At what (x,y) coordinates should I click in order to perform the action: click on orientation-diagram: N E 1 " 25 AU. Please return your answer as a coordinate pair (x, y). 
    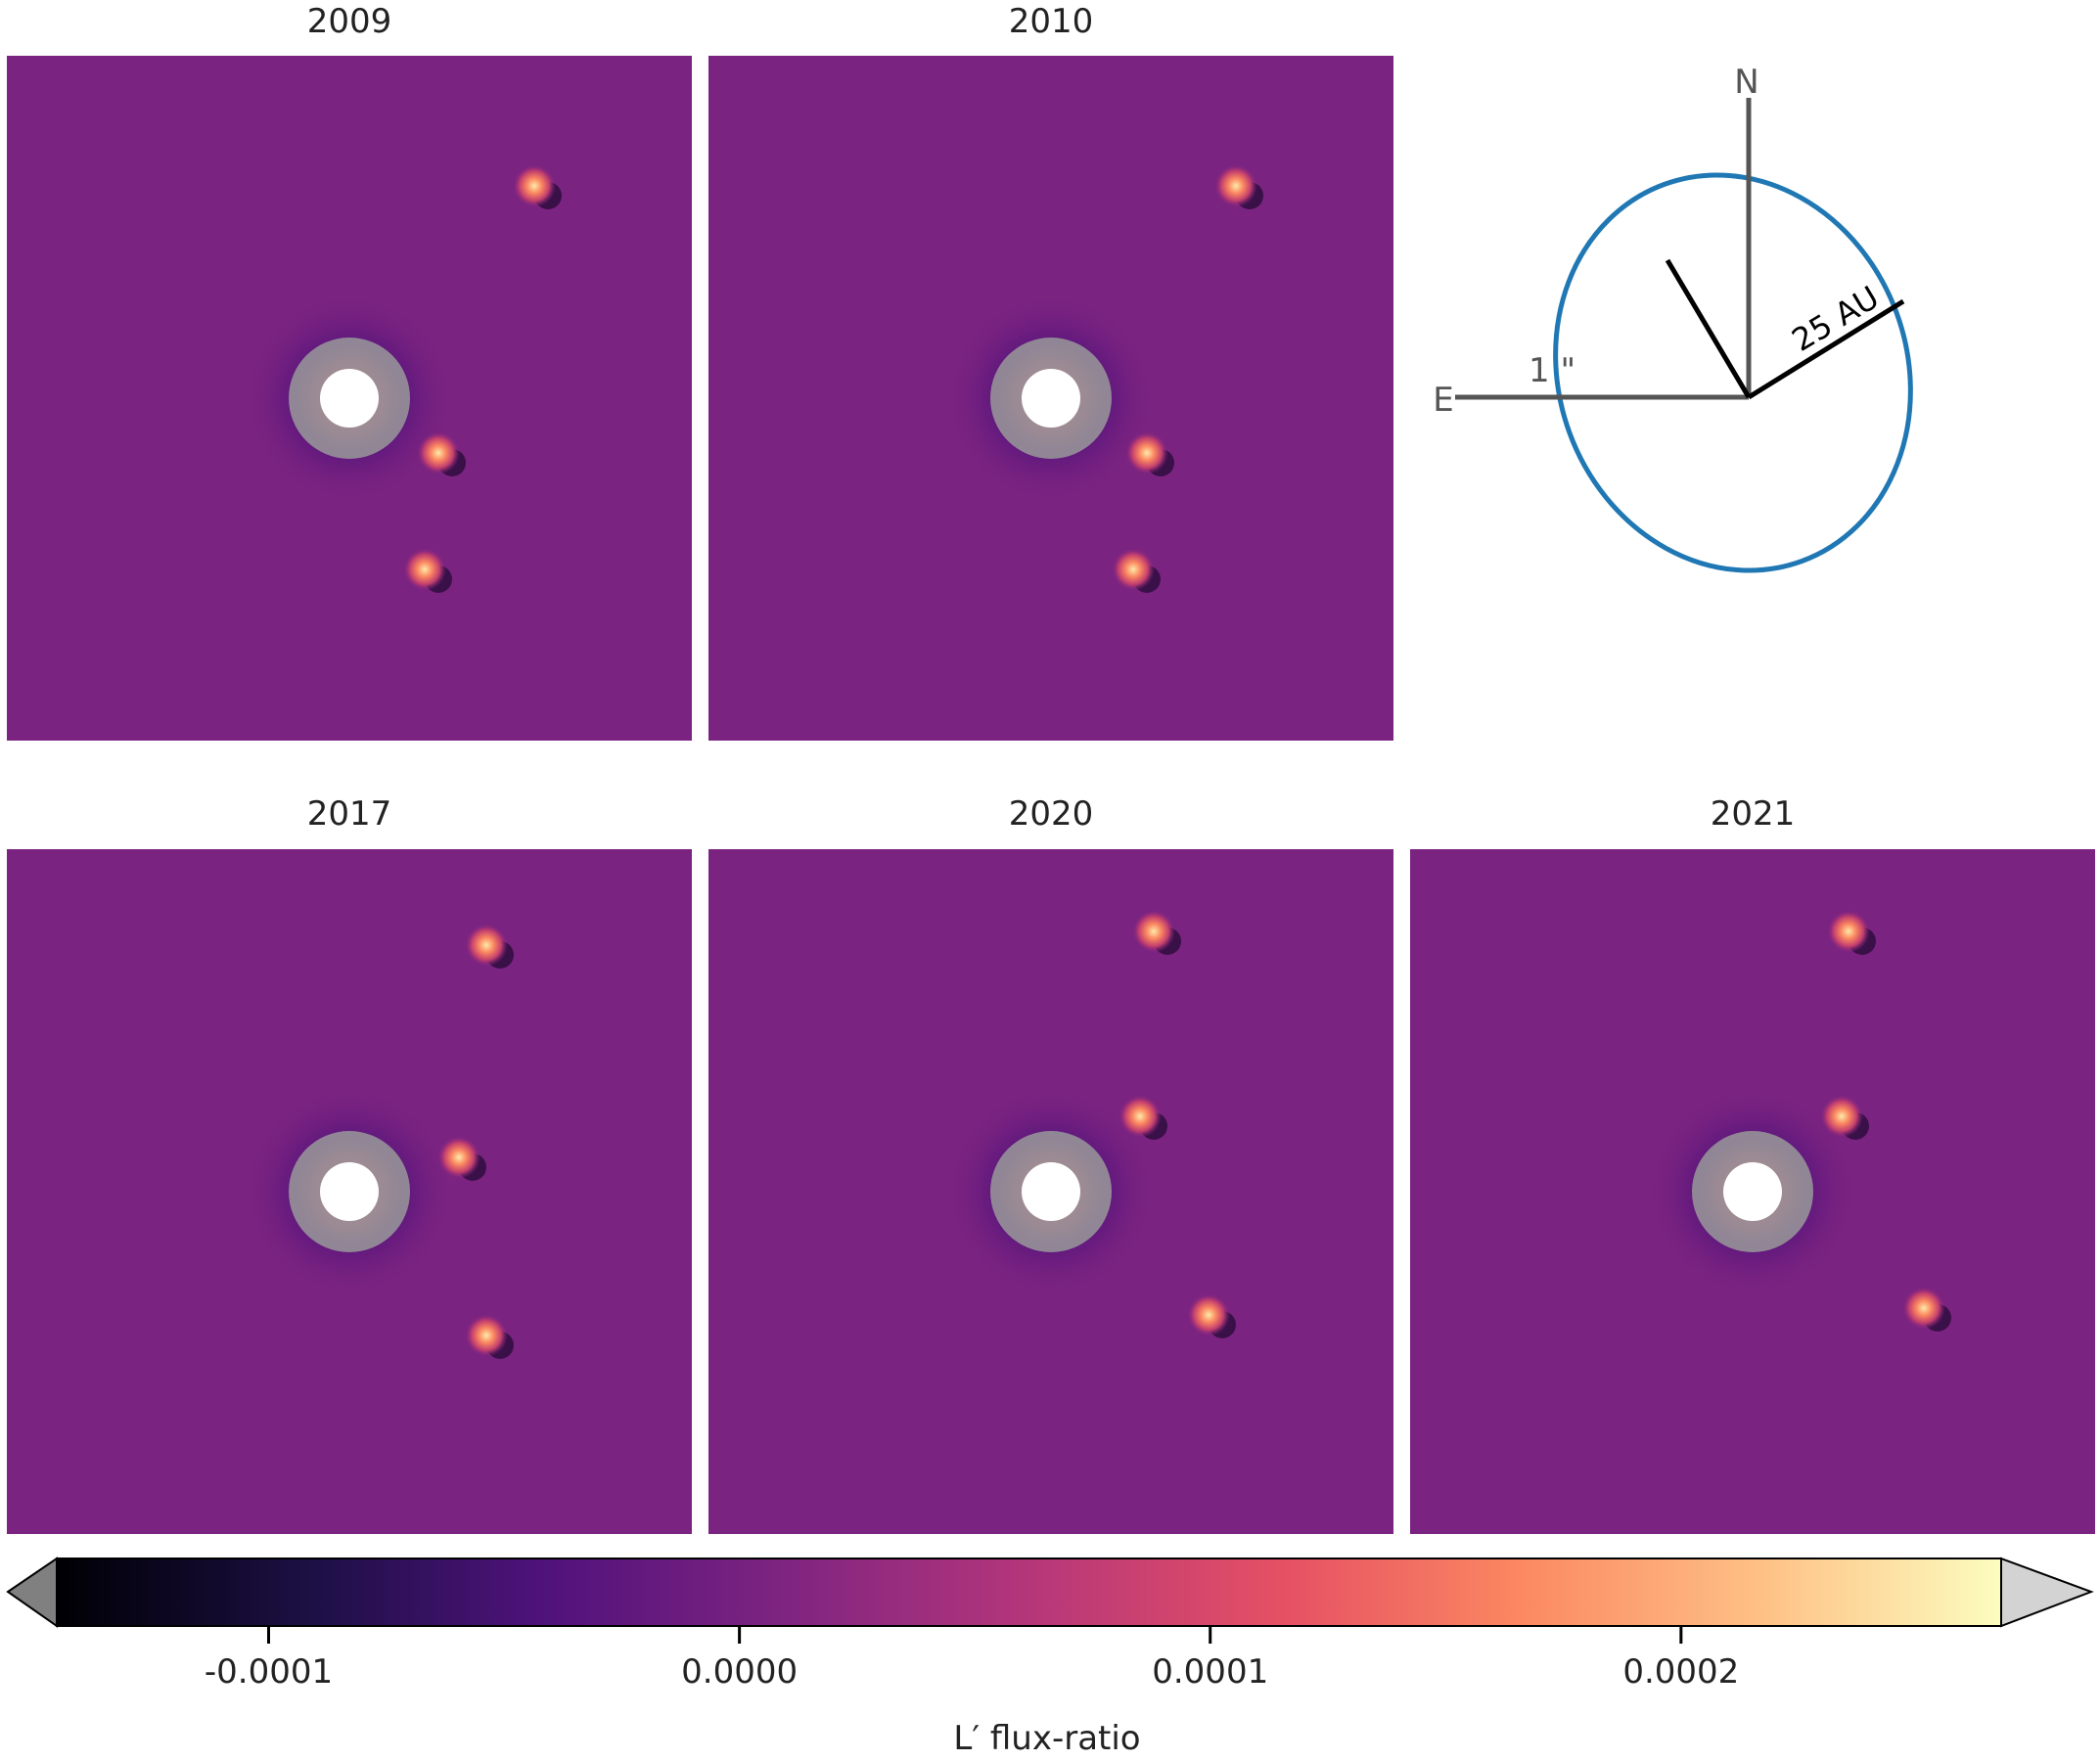
    Looking at the image, I should click on (1673, 318).